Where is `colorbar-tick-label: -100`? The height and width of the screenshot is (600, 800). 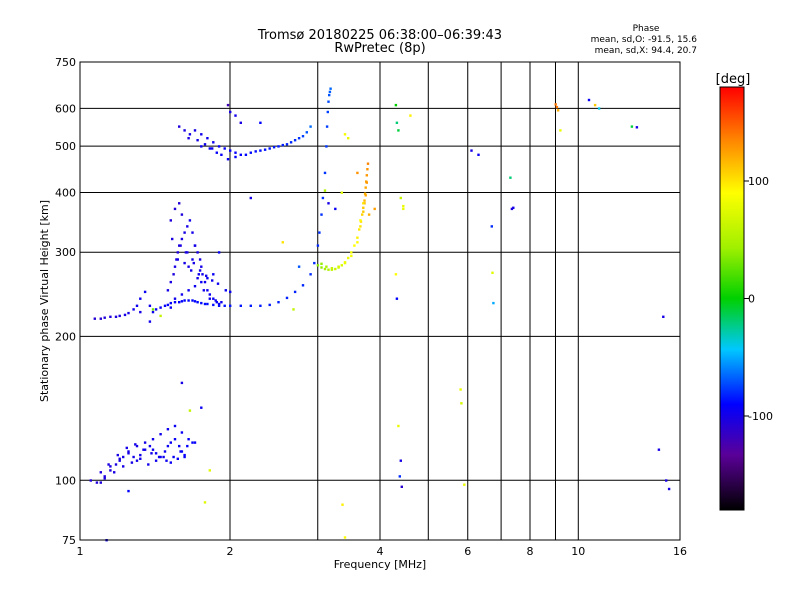 colorbar-tick-label: -100 is located at coordinates (760, 416).